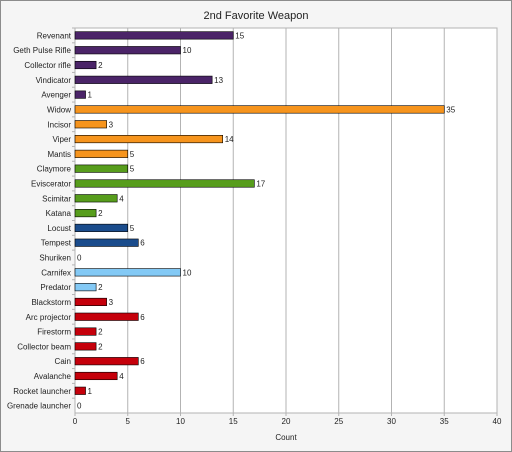 The image size is (512, 452). I want to click on y-tick-label: Carnifex, so click(56, 272).